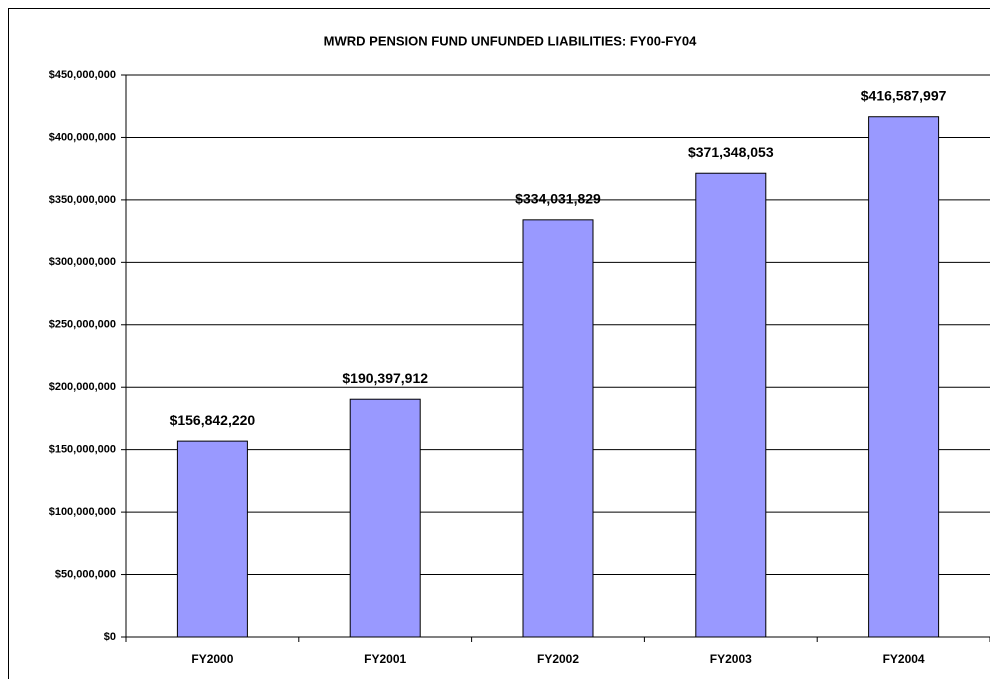 This screenshot has height=679, width=990. Describe the element at coordinates (82, 200) in the screenshot. I see `y-tick-label: $350,000,000` at that location.